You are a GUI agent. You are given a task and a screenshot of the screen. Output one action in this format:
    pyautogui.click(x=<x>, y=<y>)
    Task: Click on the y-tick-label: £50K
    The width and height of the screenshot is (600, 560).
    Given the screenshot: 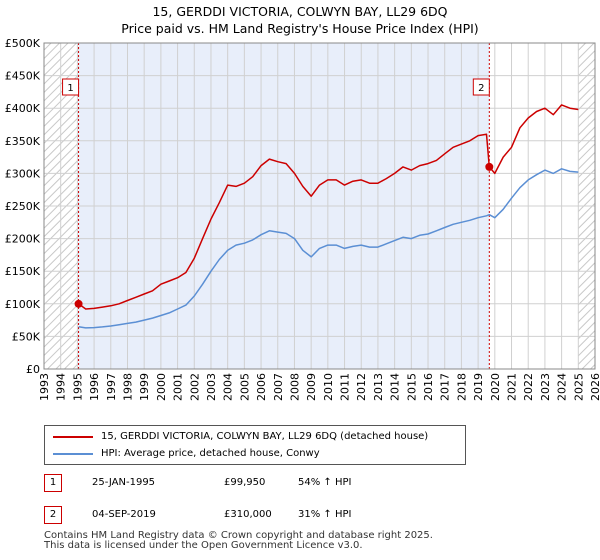 What is the action you would take?
    pyautogui.click(x=26, y=336)
    